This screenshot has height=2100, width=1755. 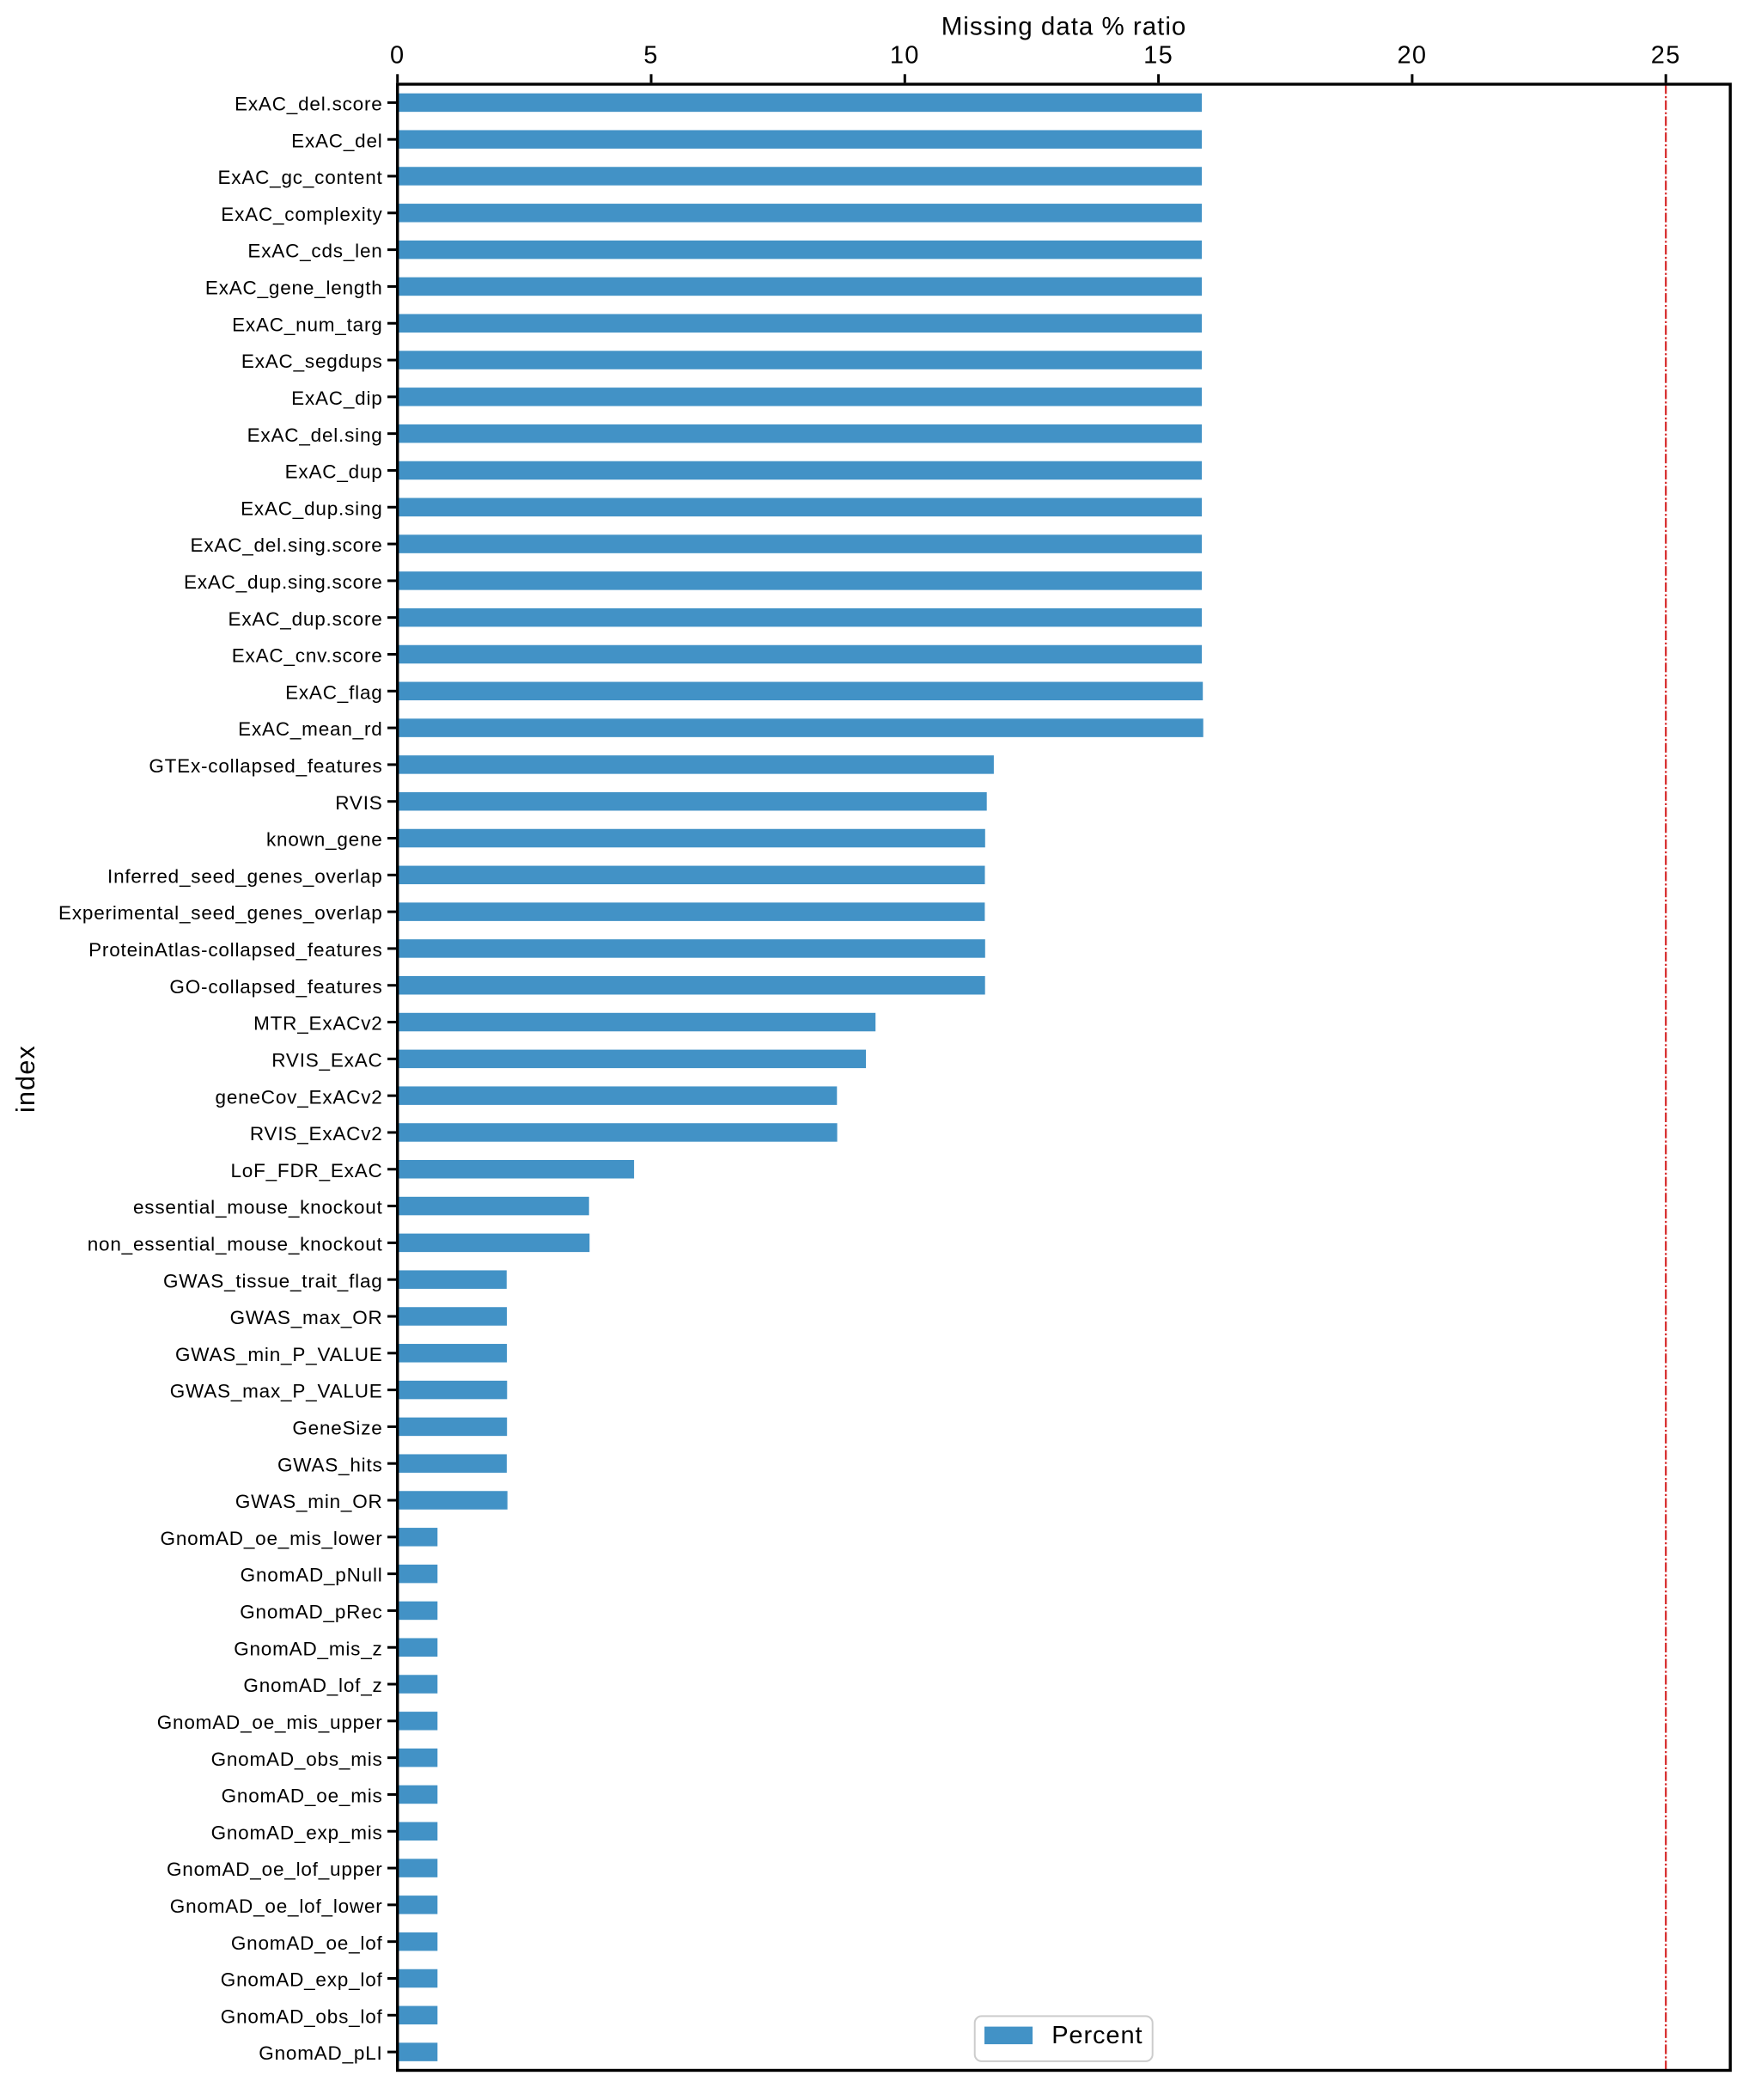 What do you see at coordinates (312, 508) in the screenshot?
I see `svg-text: ExAC_dup.sing` at bounding box center [312, 508].